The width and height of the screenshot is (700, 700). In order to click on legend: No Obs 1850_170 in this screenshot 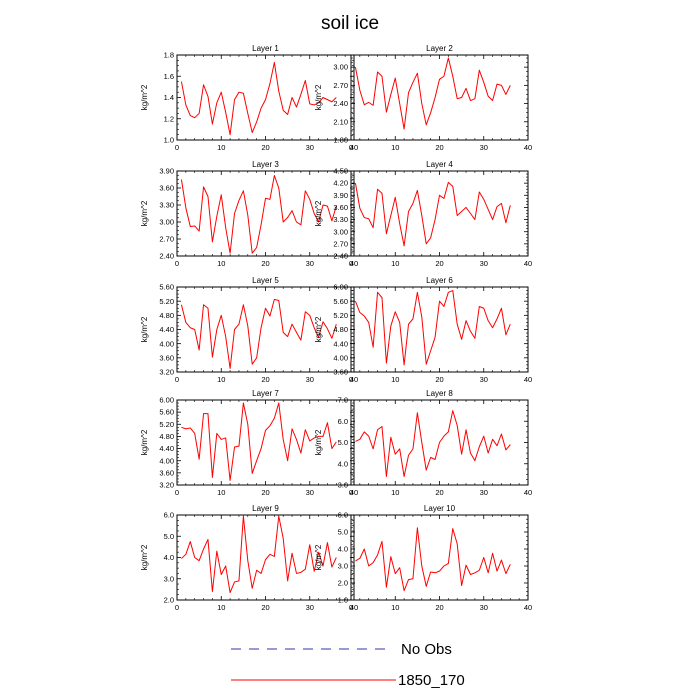, I will do `click(348, 665)`.